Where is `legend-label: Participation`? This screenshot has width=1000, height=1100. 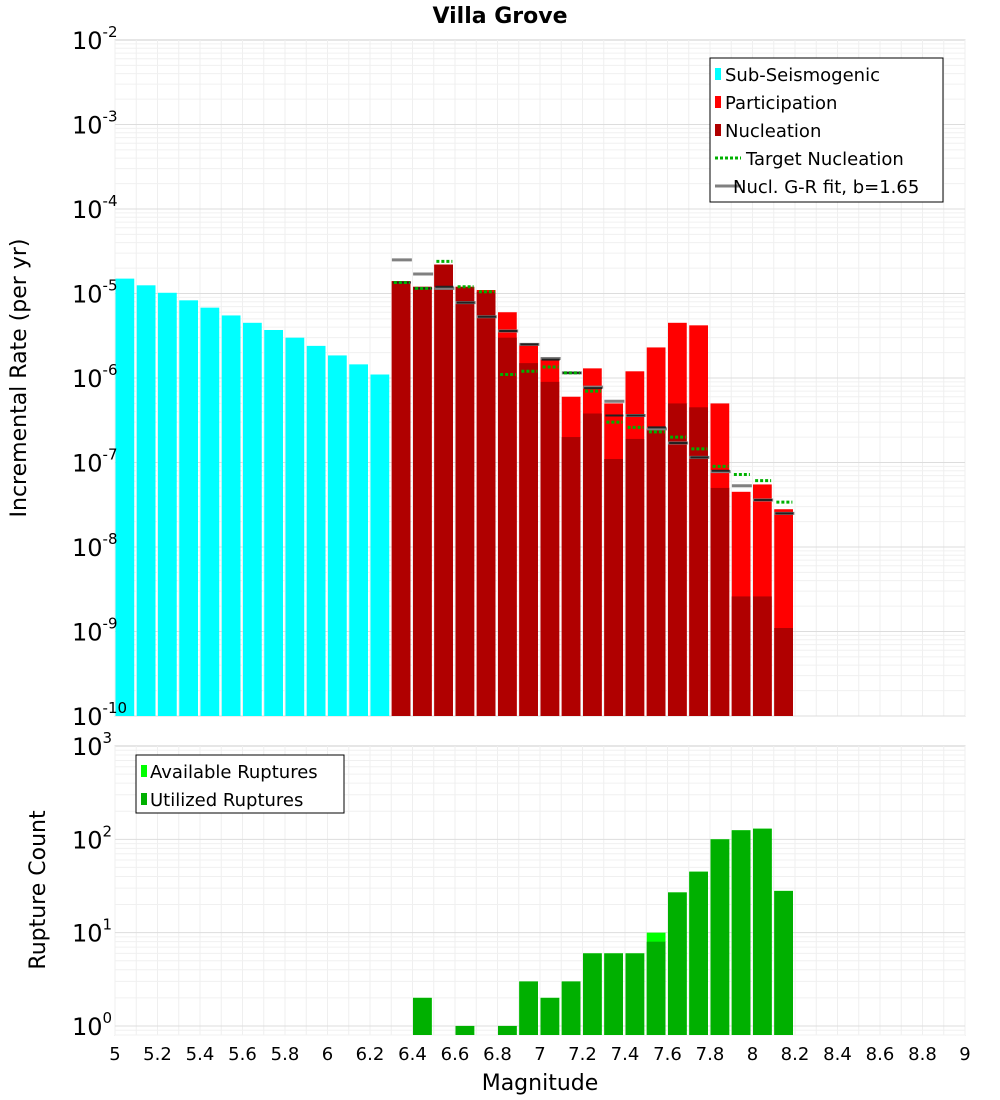
legend-label: Participation is located at coordinates (781, 103).